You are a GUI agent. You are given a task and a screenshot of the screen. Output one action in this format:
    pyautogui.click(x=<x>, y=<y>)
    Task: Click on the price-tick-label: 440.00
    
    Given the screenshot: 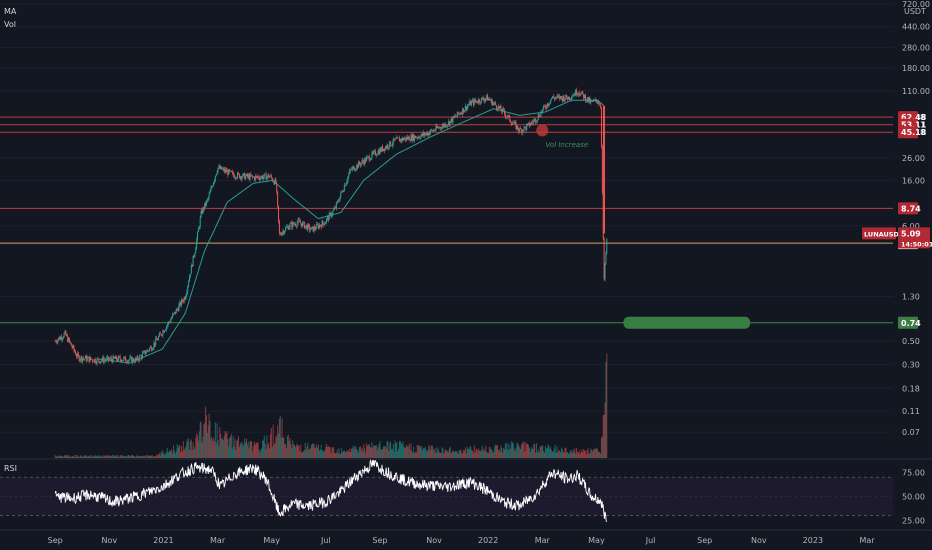 What is the action you would take?
    pyautogui.click(x=916, y=27)
    